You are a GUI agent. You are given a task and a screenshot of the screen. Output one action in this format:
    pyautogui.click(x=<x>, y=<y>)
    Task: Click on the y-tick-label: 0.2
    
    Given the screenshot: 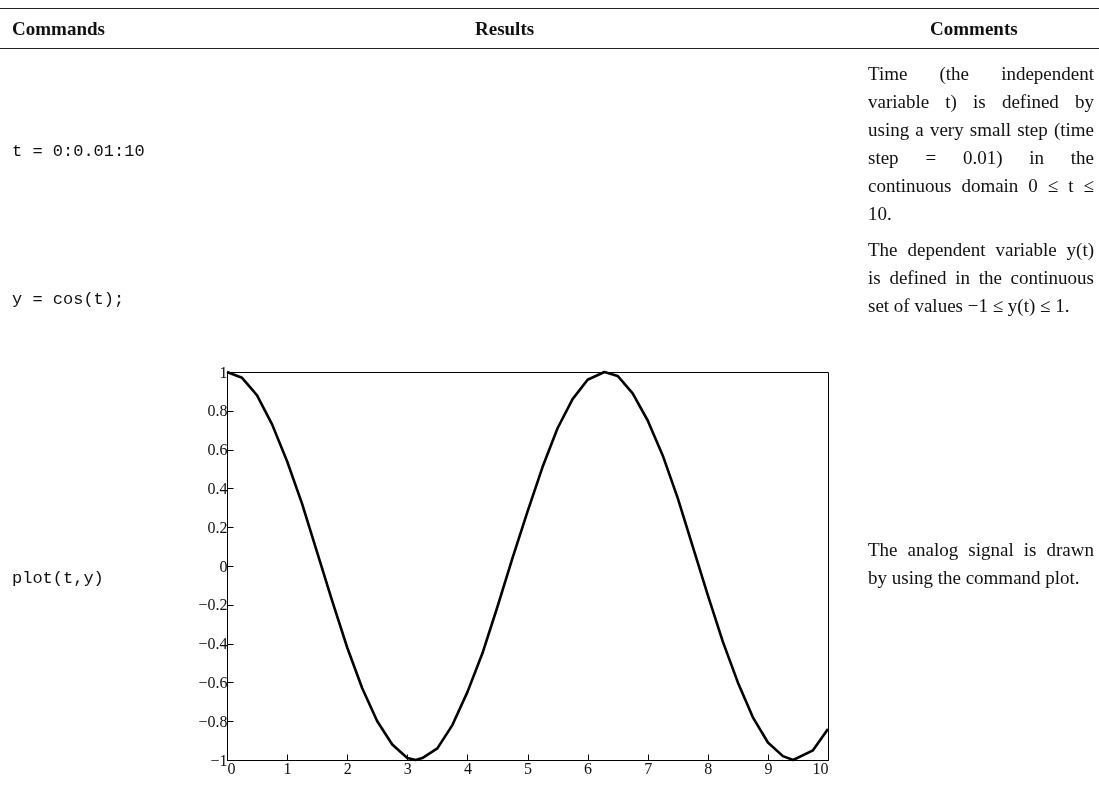 What is the action you would take?
    pyautogui.click(x=217, y=527)
    